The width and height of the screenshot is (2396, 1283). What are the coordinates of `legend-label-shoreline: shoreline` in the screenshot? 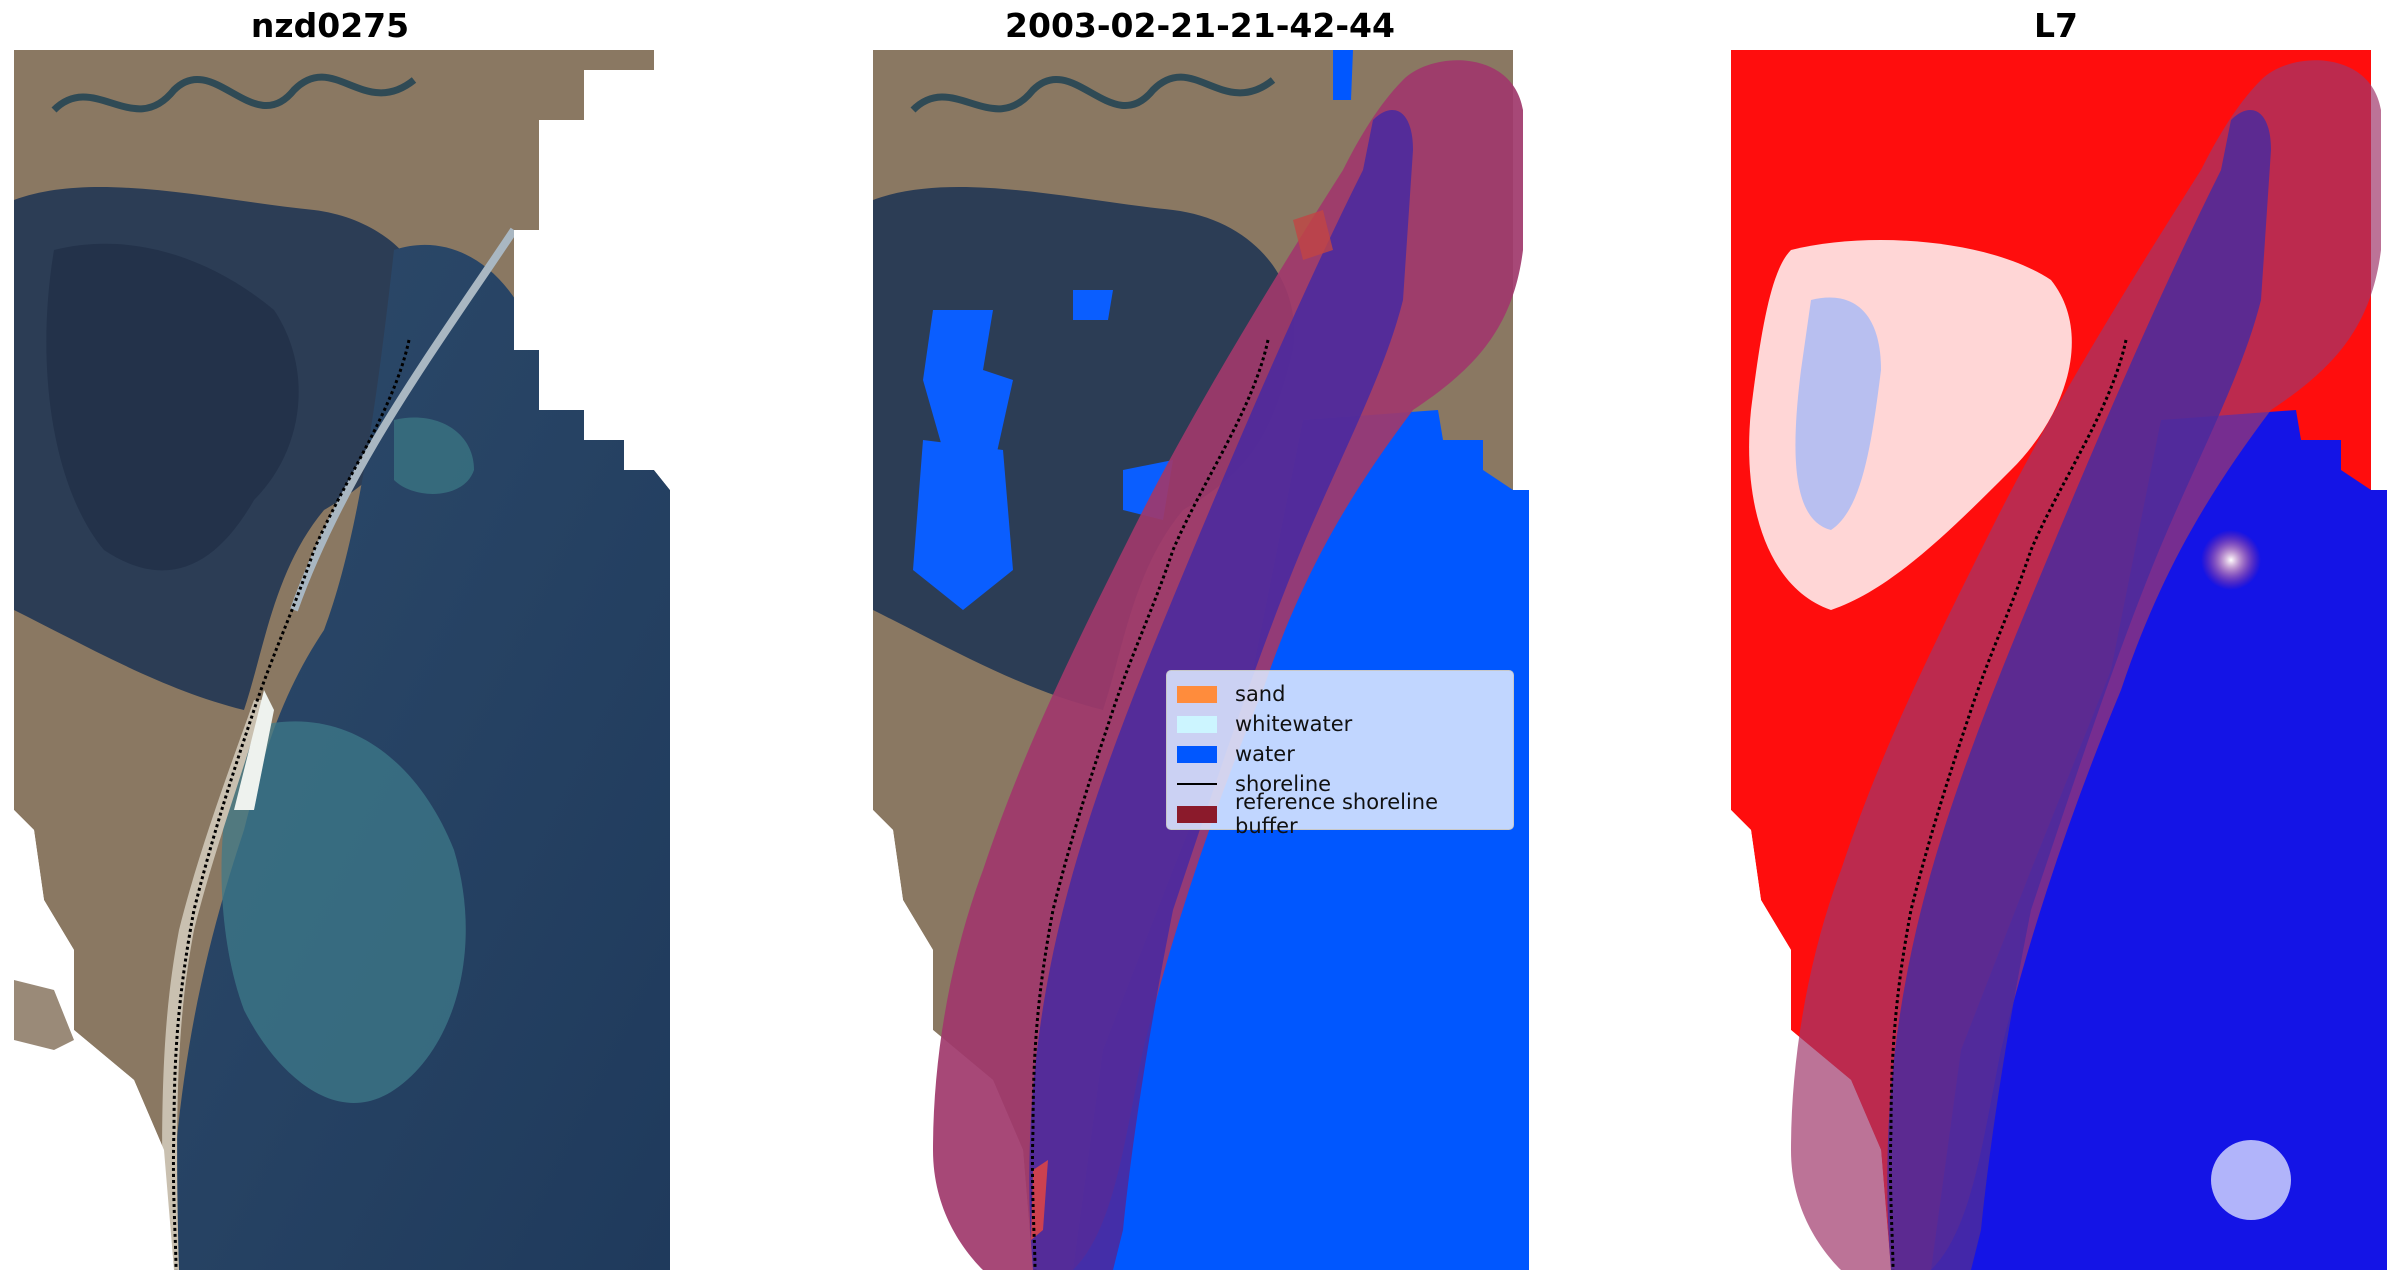 It's located at (1283, 784).